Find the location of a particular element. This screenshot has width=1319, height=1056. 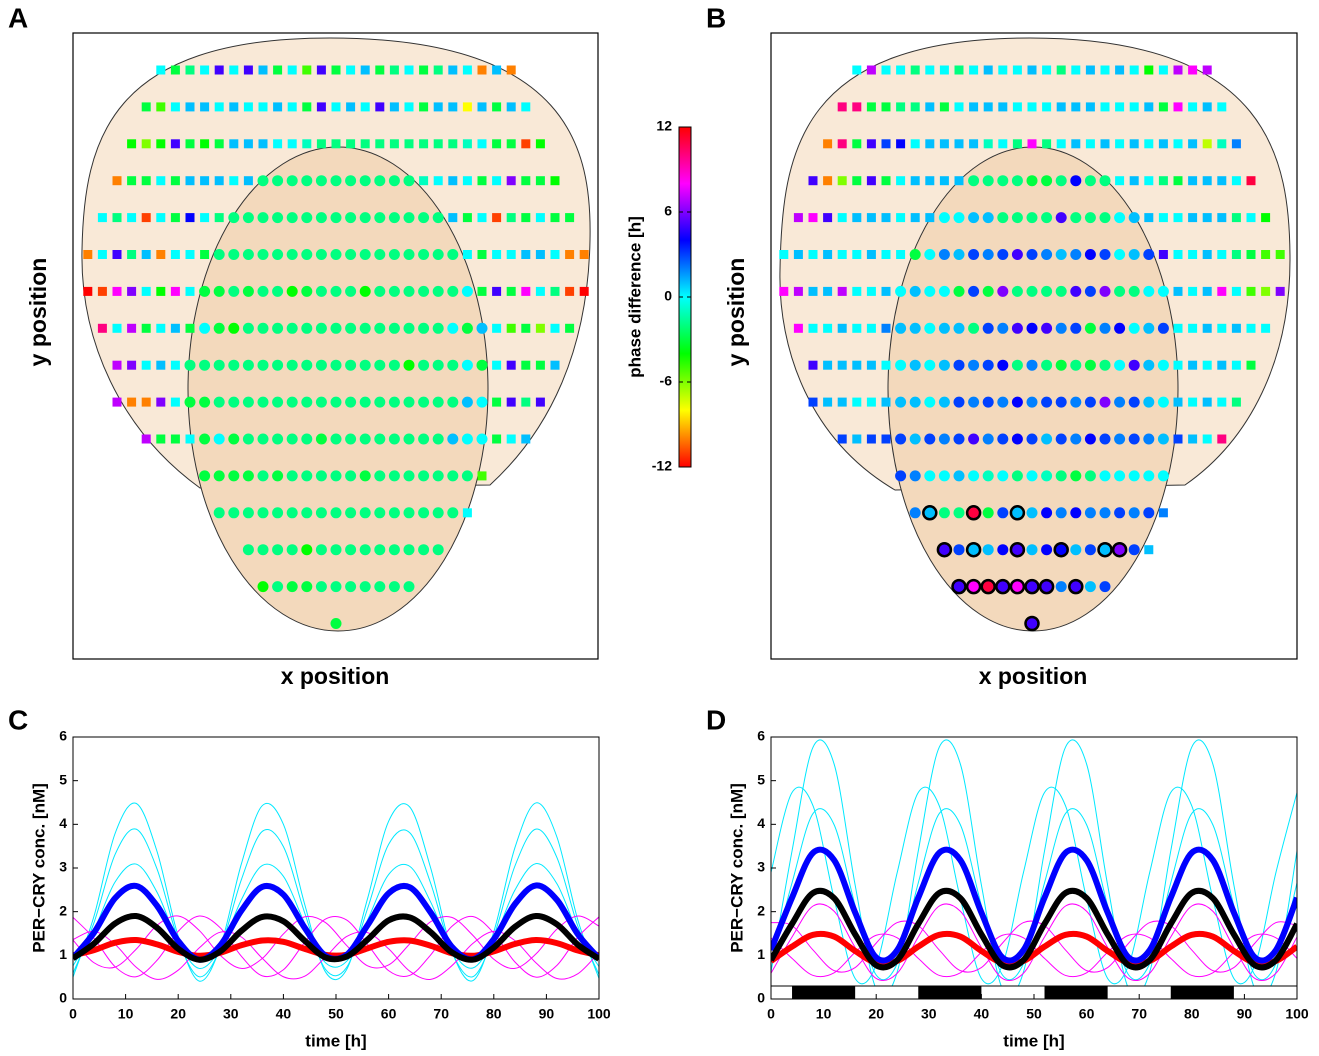

dark-period is located at coordinates (1076, 992).